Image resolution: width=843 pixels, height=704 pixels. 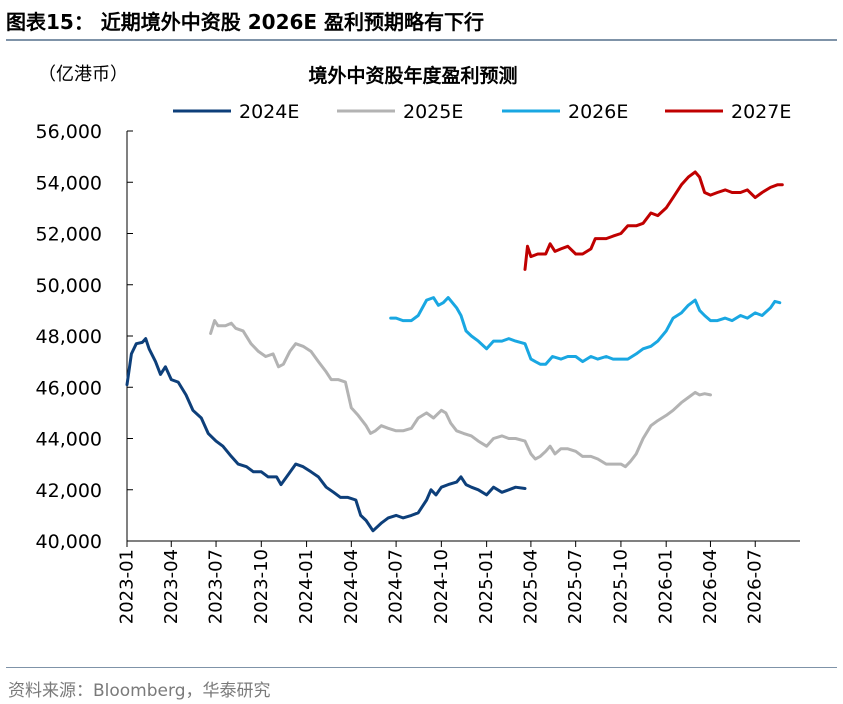 I want to click on x-tick-label: 2023-04, so click(x=171, y=586).